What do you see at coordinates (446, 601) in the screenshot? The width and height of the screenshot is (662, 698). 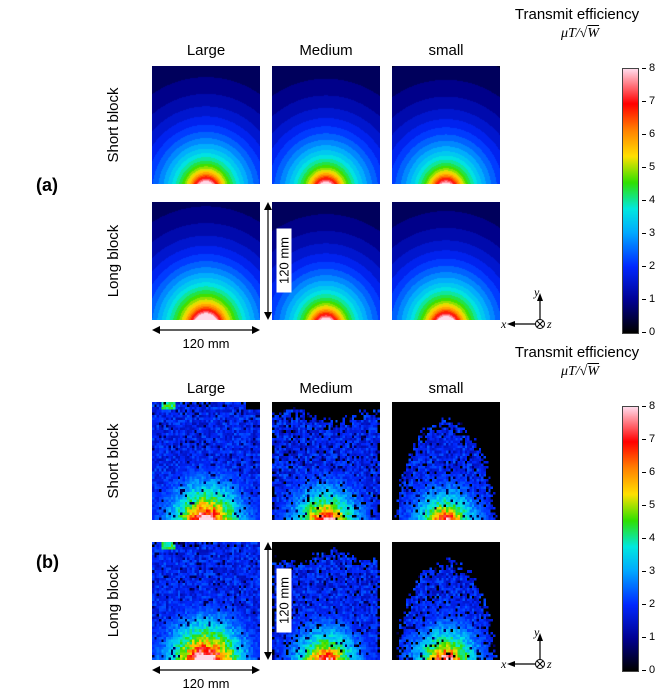 I see `heatmap-b-long-small` at bounding box center [446, 601].